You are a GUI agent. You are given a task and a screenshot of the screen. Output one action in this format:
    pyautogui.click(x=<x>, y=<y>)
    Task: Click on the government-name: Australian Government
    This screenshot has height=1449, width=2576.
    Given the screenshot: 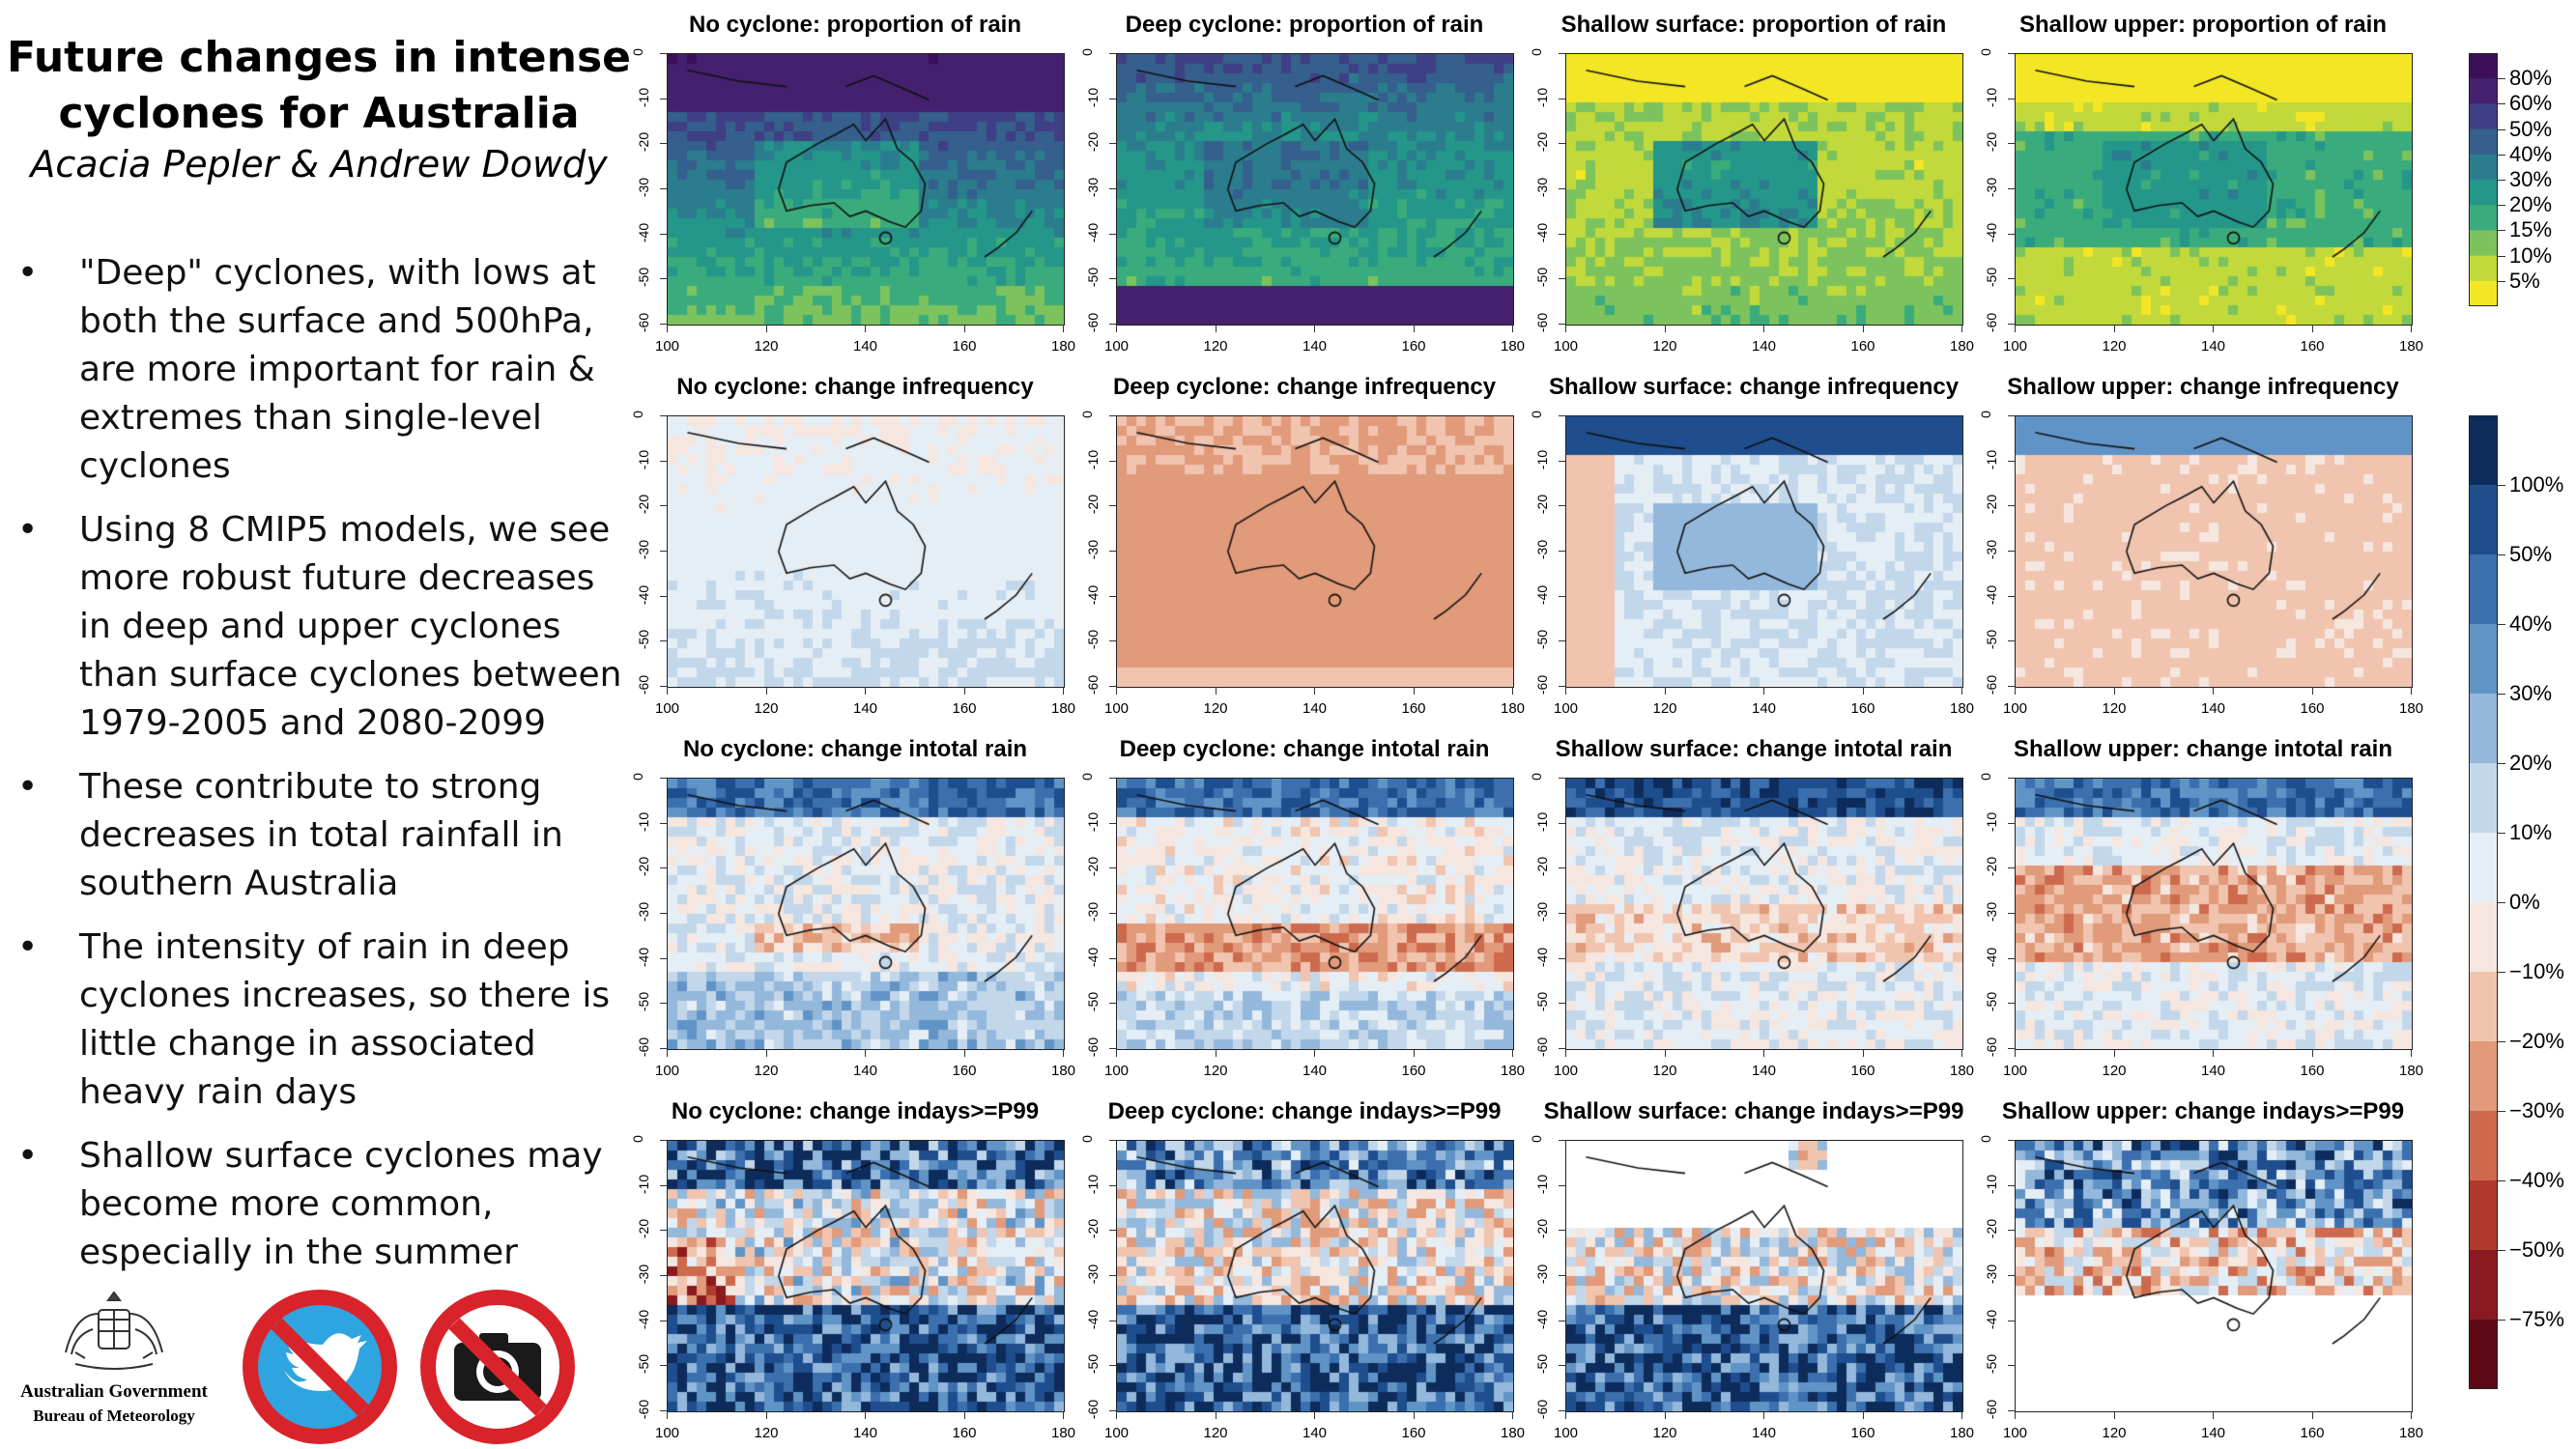 What is the action you would take?
    pyautogui.click(x=114, y=1391)
    